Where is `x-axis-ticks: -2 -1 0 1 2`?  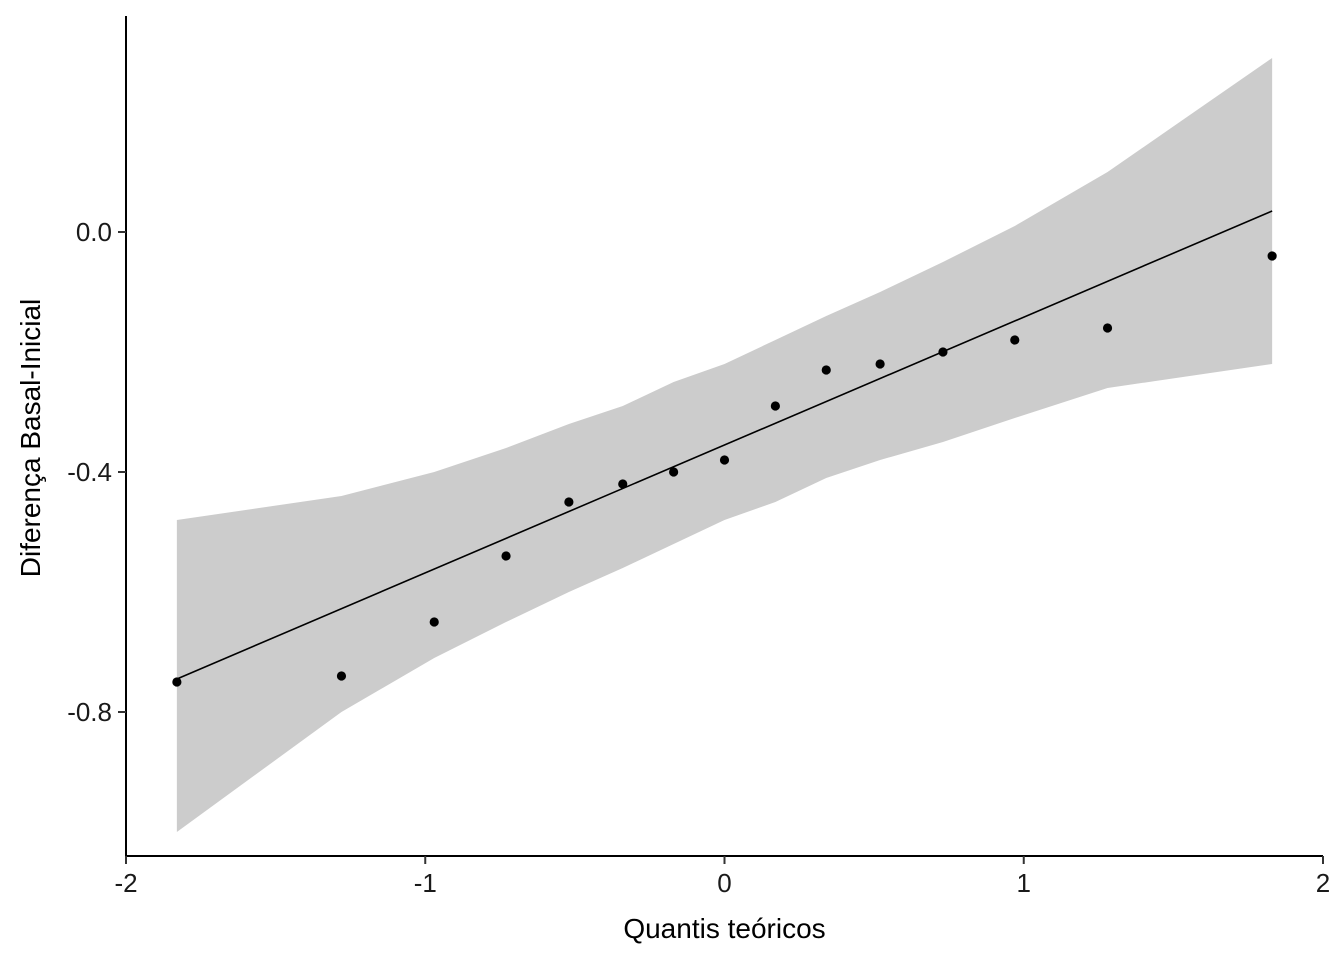 x-axis-ticks: -2 -1 0 1 2 is located at coordinates (722, 877).